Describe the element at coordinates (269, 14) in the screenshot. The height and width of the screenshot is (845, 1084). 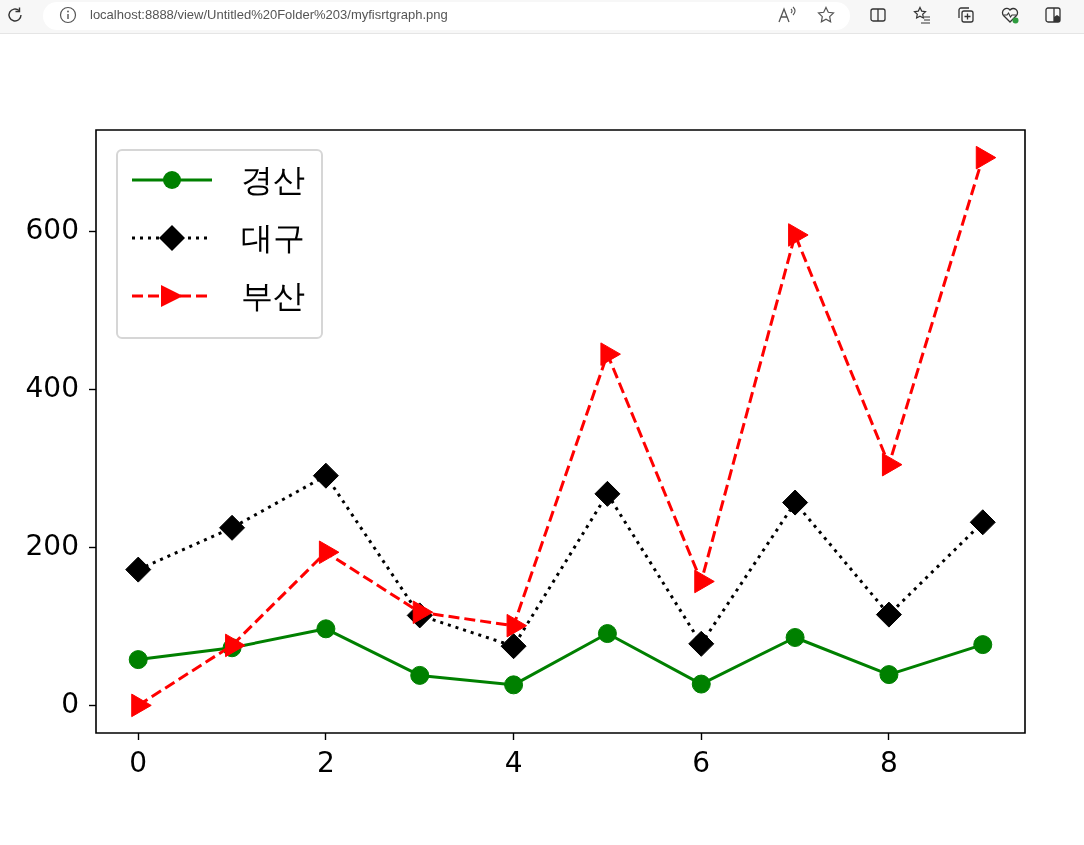
I see `text: localhost:8888/view/Untitled%20Folder%203/myfisrtgraph.png` at that location.